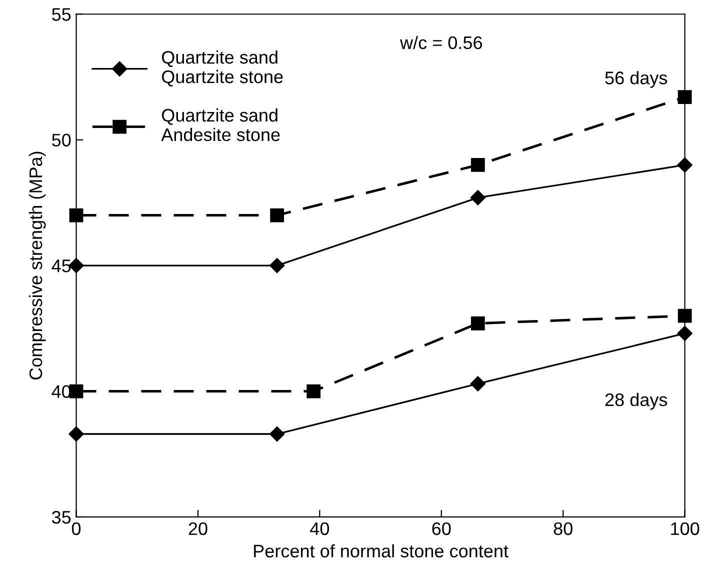 The image size is (706, 565). What do you see at coordinates (220, 125) in the screenshot?
I see `legend-label: Quartzite sand Andesite stone` at bounding box center [220, 125].